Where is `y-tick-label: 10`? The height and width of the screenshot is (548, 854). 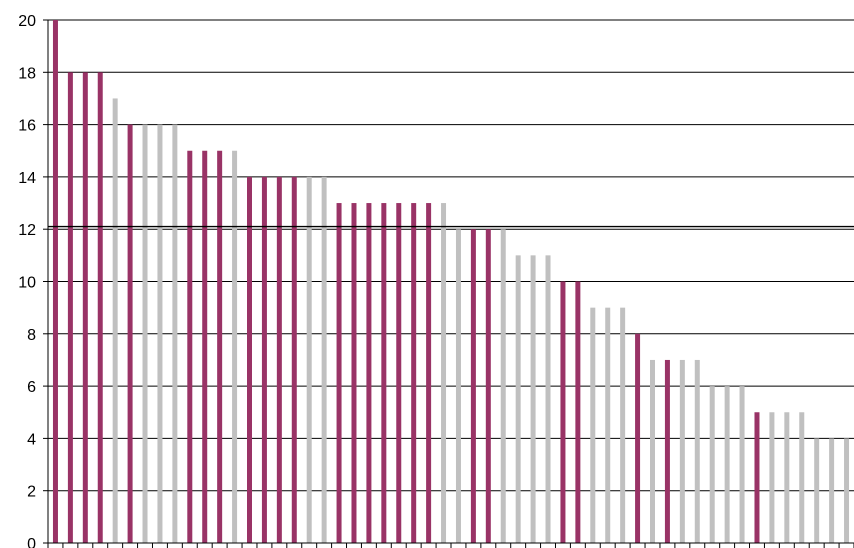
y-tick-label: 10 is located at coordinates (27, 283).